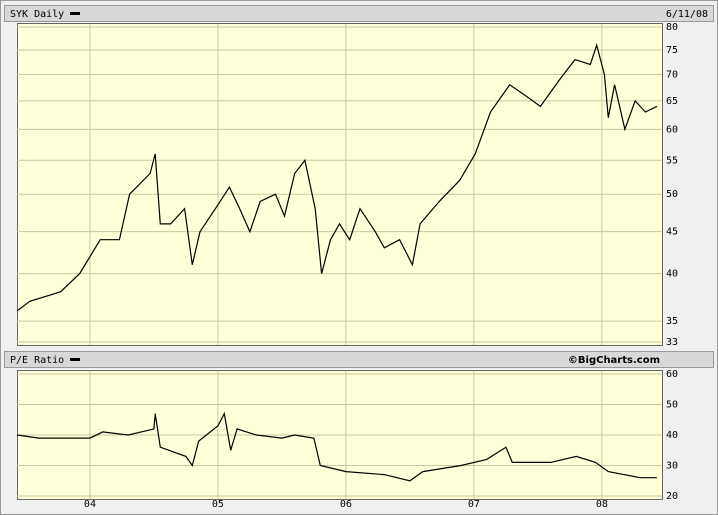 The width and height of the screenshot is (718, 515). What do you see at coordinates (672, 27) in the screenshot?
I see `y-tick-label: 80` at bounding box center [672, 27].